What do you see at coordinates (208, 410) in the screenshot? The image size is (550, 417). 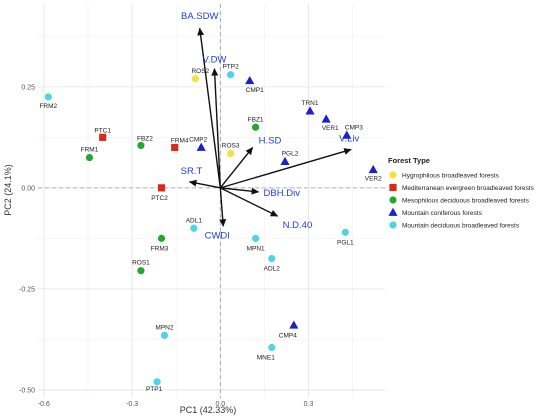 I see `x-axis-title: PC1 (42.33%)` at bounding box center [208, 410].